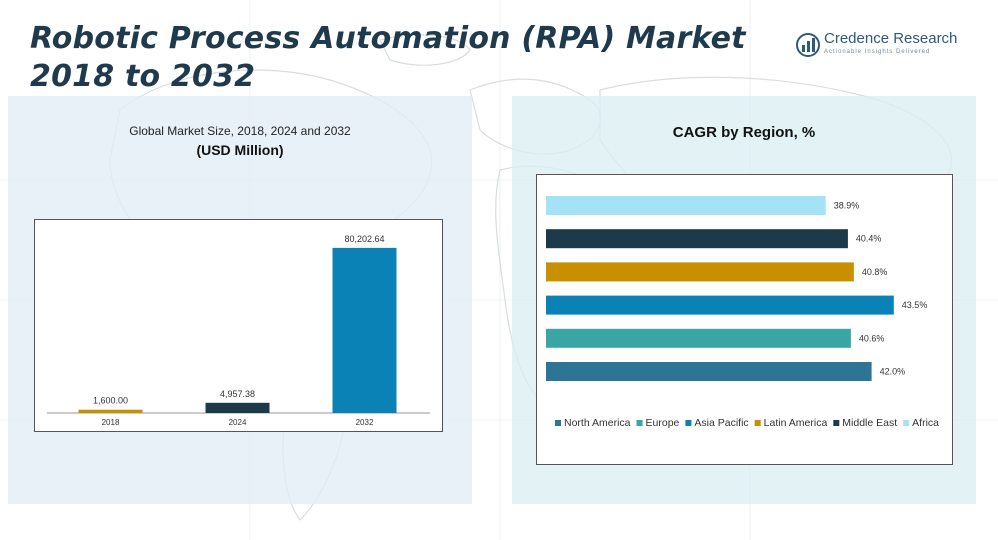 Image resolution: width=998 pixels, height=540 pixels. I want to click on x-tick-label-2032: 2032, so click(365, 422).